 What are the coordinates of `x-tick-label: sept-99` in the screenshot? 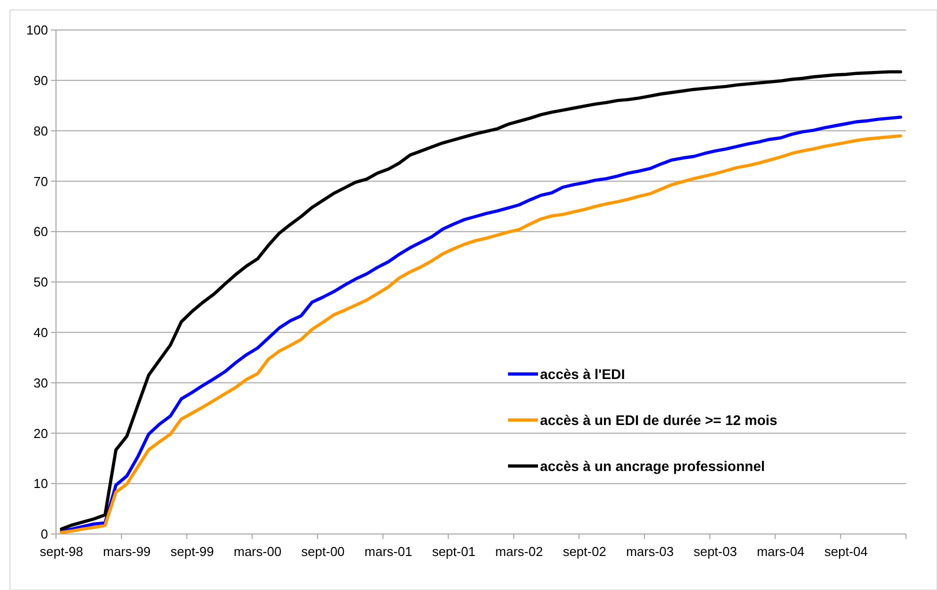 It's located at (192, 551).